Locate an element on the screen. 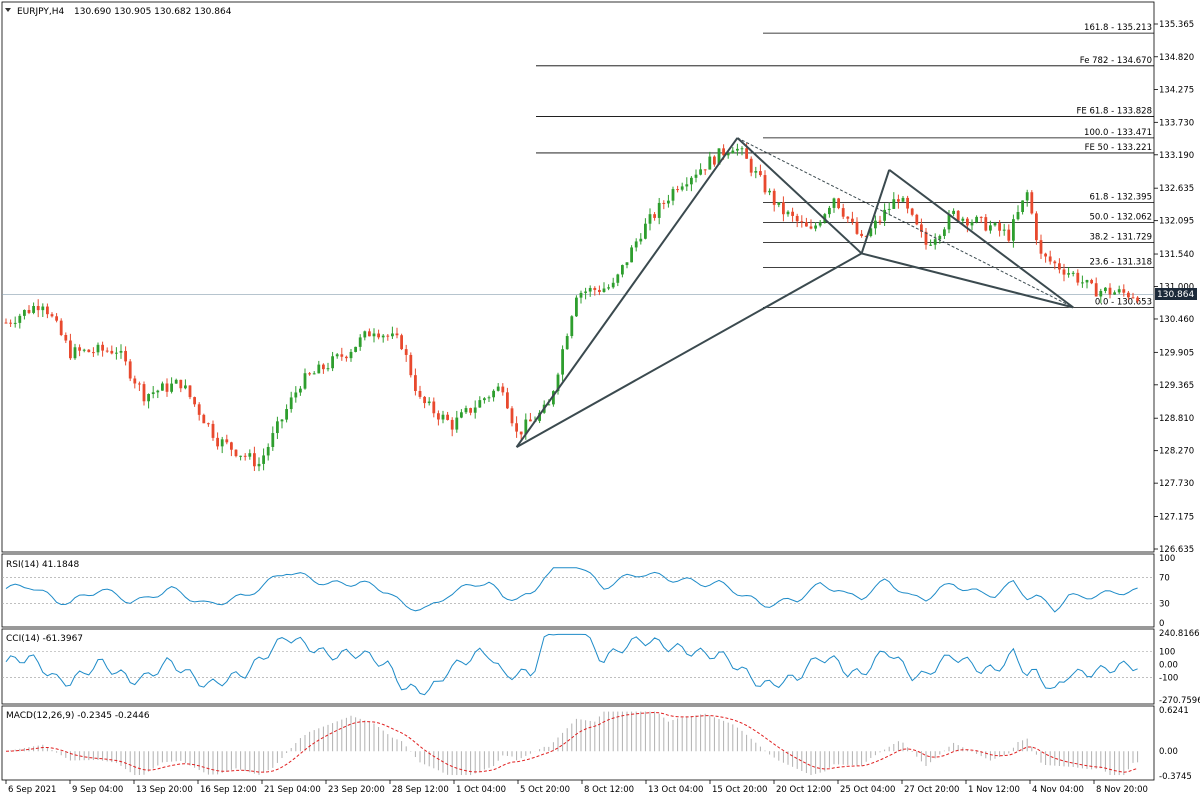  main-y-tick-label: 127.175 is located at coordinates (1176, 518).